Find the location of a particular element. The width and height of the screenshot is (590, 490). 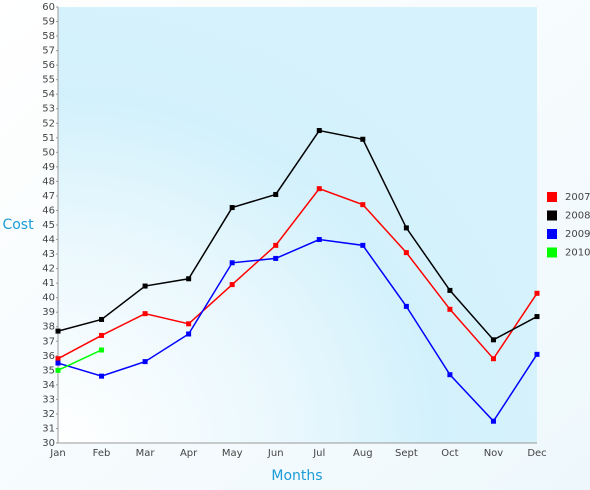

y-tick-label: 47 is located at coordinates (48, 196).